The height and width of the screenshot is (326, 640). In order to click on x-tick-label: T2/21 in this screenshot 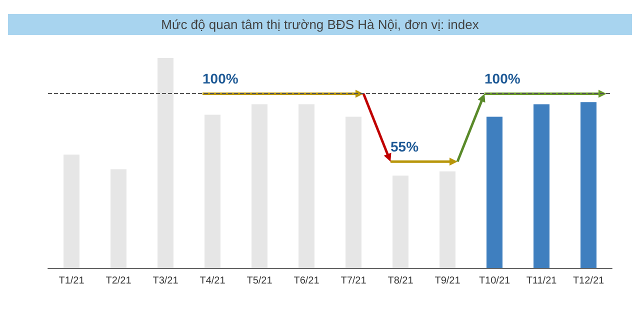, I will do `click(119, 281)`.